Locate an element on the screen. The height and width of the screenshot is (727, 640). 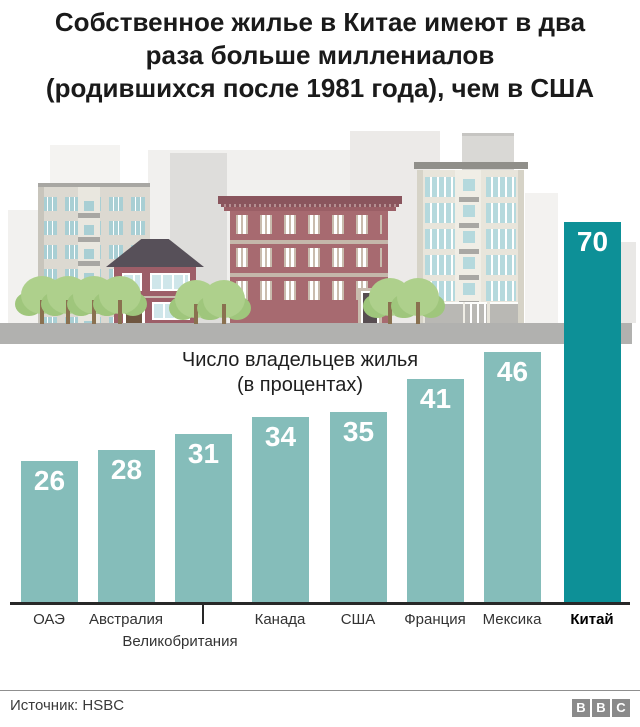
bar-uae: 26 is located at coordinates (49, 532).